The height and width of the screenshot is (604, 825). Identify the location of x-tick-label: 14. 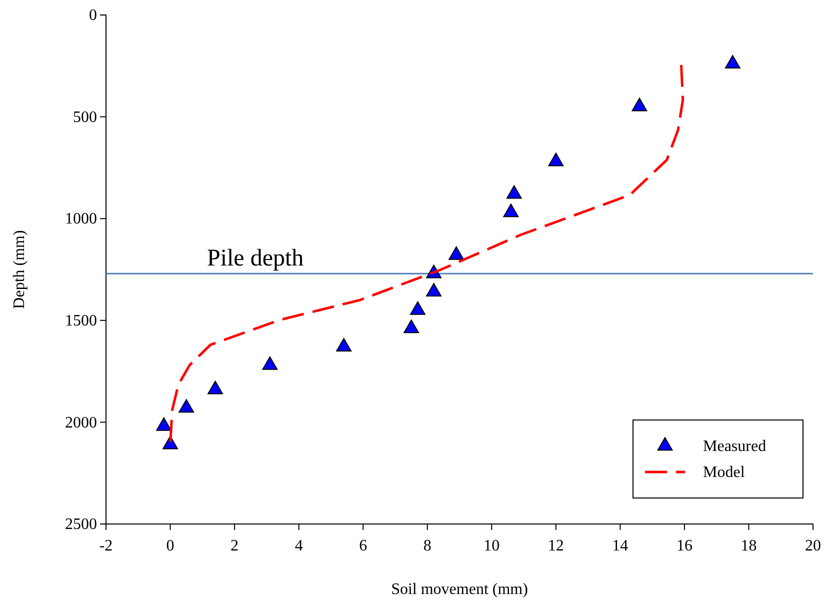
(620, 546).